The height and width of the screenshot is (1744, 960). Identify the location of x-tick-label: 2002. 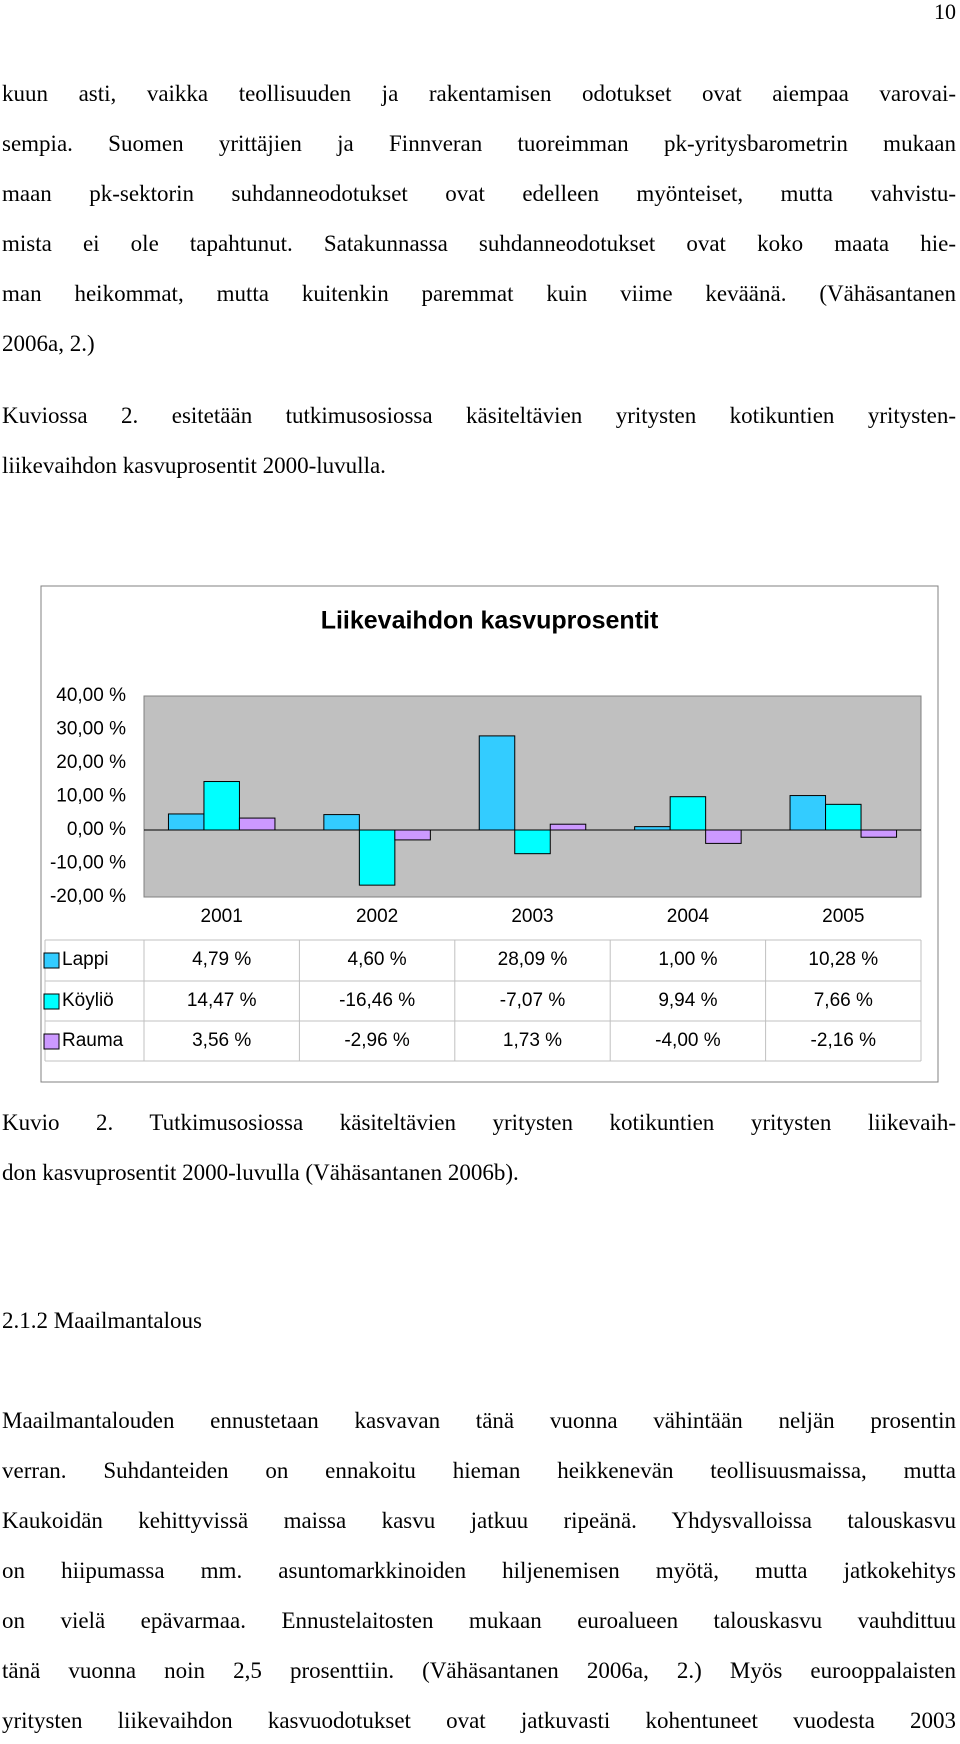
(377, 916).